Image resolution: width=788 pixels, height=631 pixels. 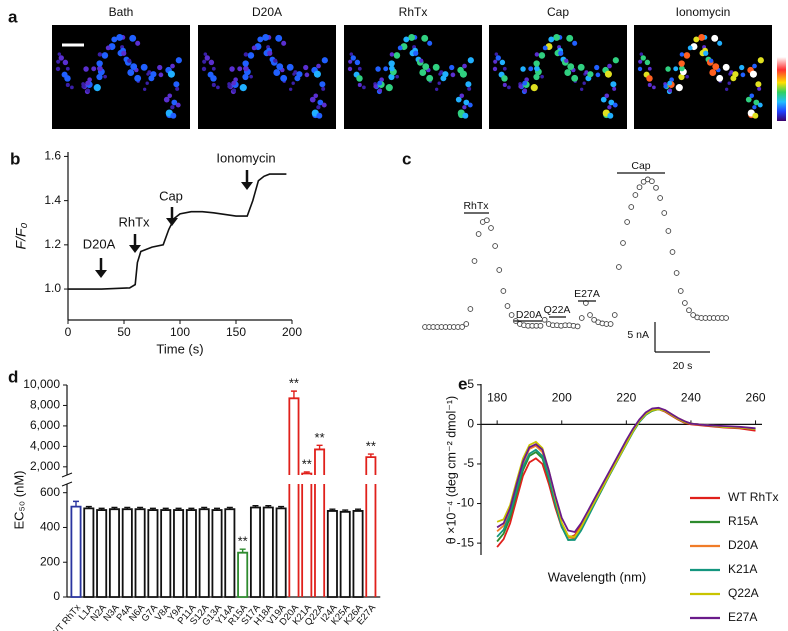 What do you see at coordinates (466, 503) in the screenshot?
I see `y-tick-label: -10` at bounding box center [466, 503].